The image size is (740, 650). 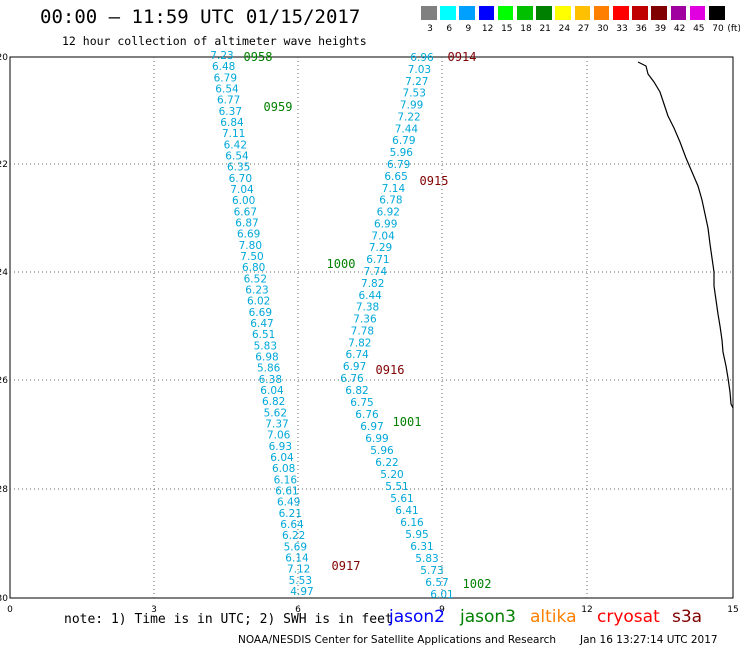 What do you see at coordinates (359, 343) in the screenshot?
I see `wave-height-label: 7.82` at bounding box center [359, 343].